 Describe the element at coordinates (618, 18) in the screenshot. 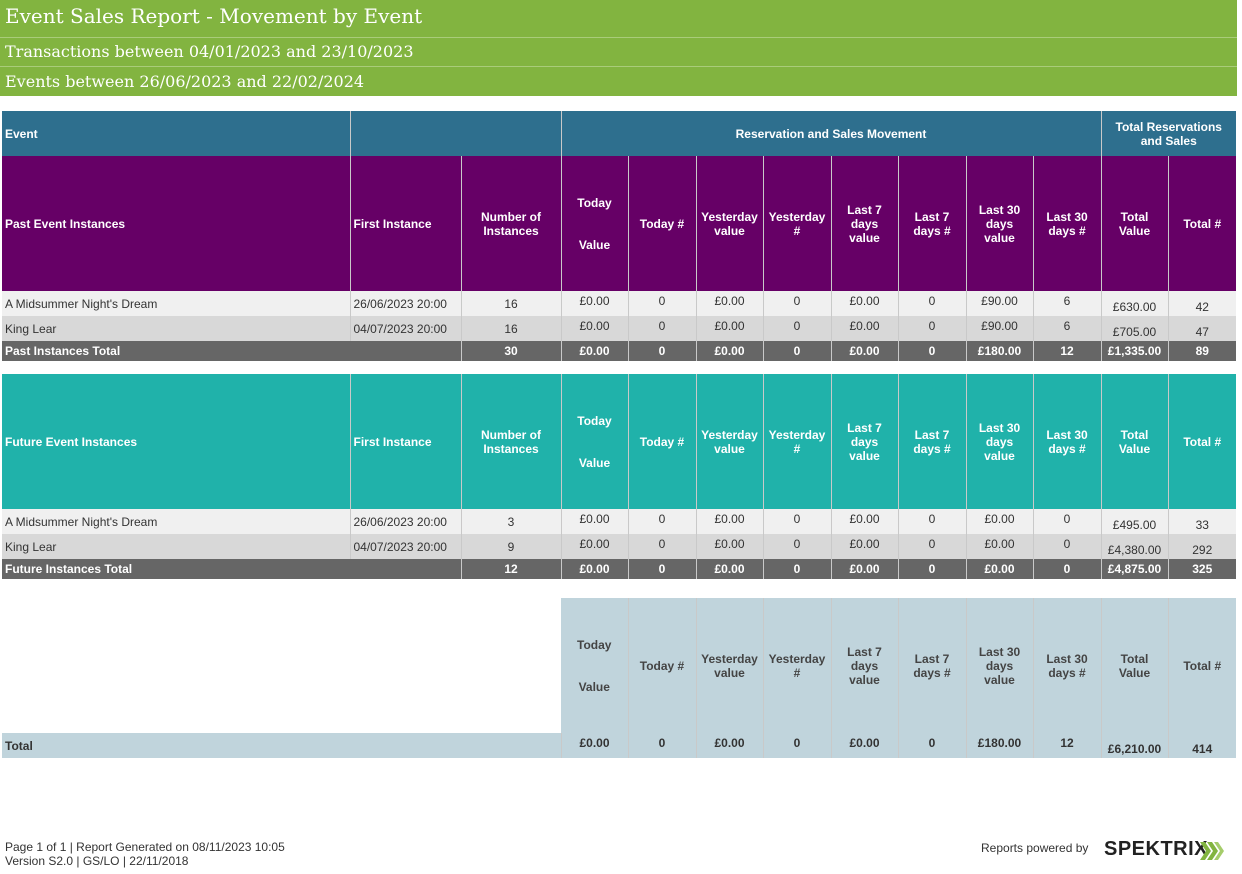

I see `report-title: Event Sales Report - Movement by Event` at that location.